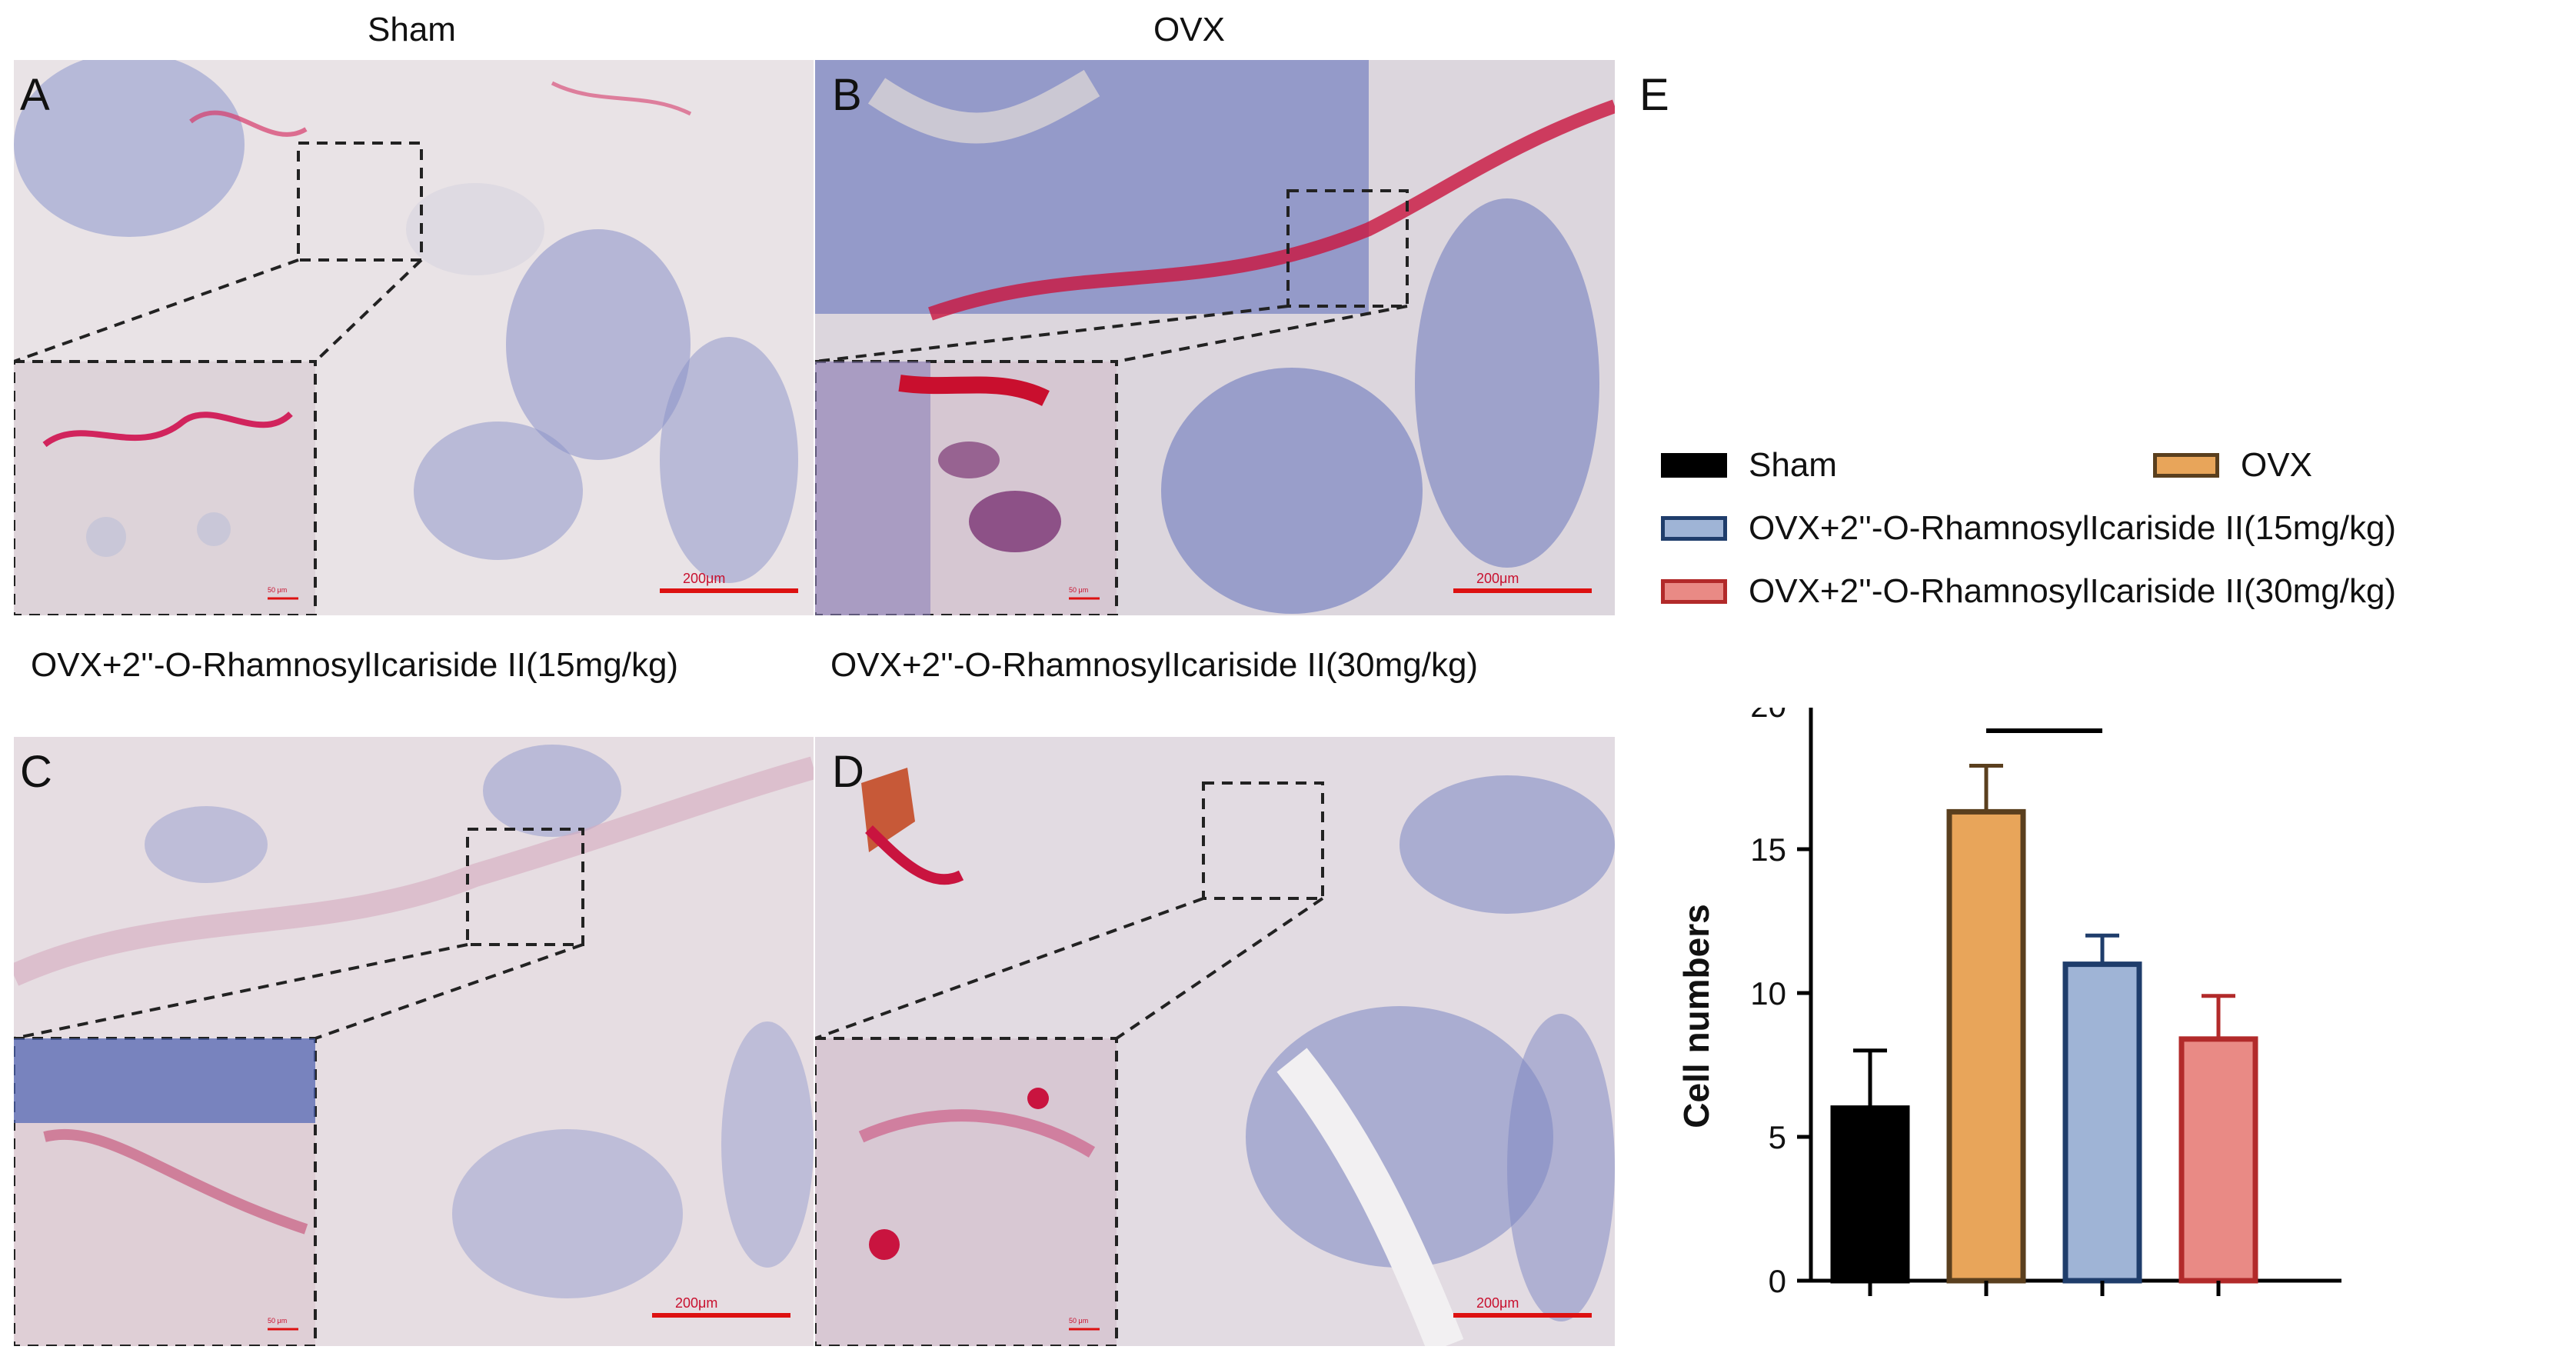  What do you see at coordinates (1793, 465) in the screenshot?
I see `legend-label-sham: Sham` at bounding box center [1793, 465].